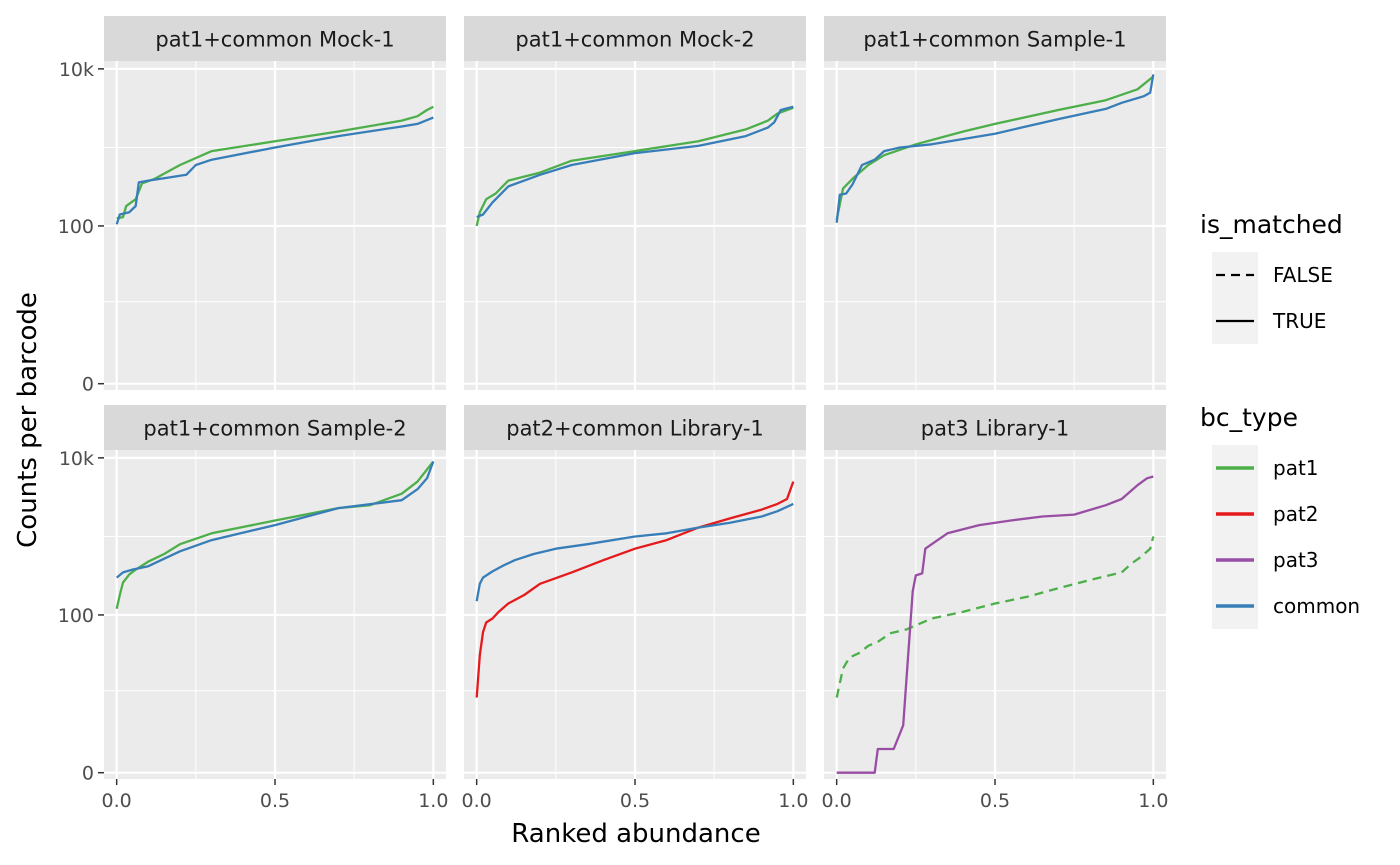 The image size is (1400, 865). I want to click on facet-title: pat2+common Library-1, so click(635, 429).